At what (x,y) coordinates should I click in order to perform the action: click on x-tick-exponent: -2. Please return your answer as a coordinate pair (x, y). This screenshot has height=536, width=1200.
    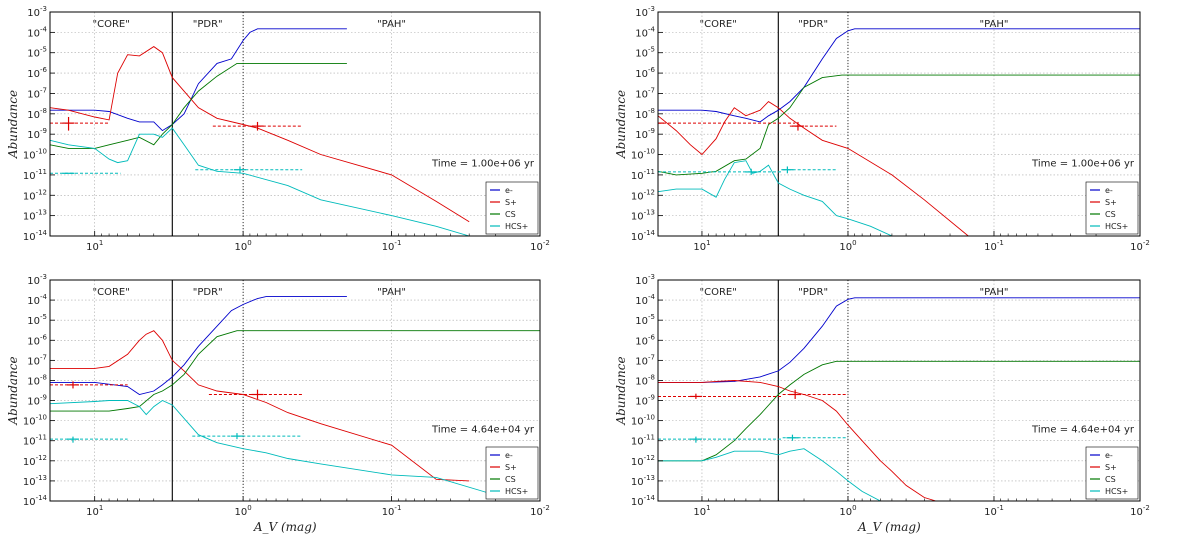
    Looking at the image, I should click on (1146, 243).